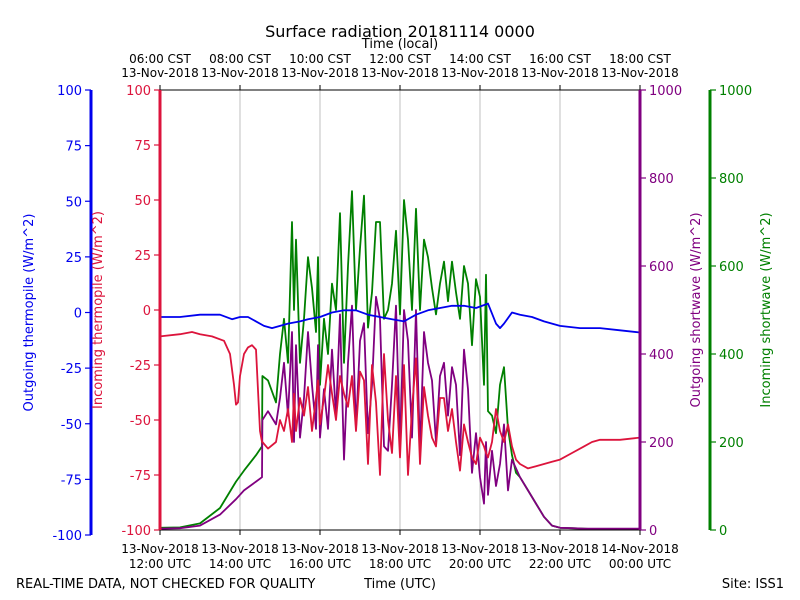  What do you see at coordinates (640, 549) in the screenshot?
I see `x-tick-label: 14-Nov-2018` at bounding box center [640, 549].